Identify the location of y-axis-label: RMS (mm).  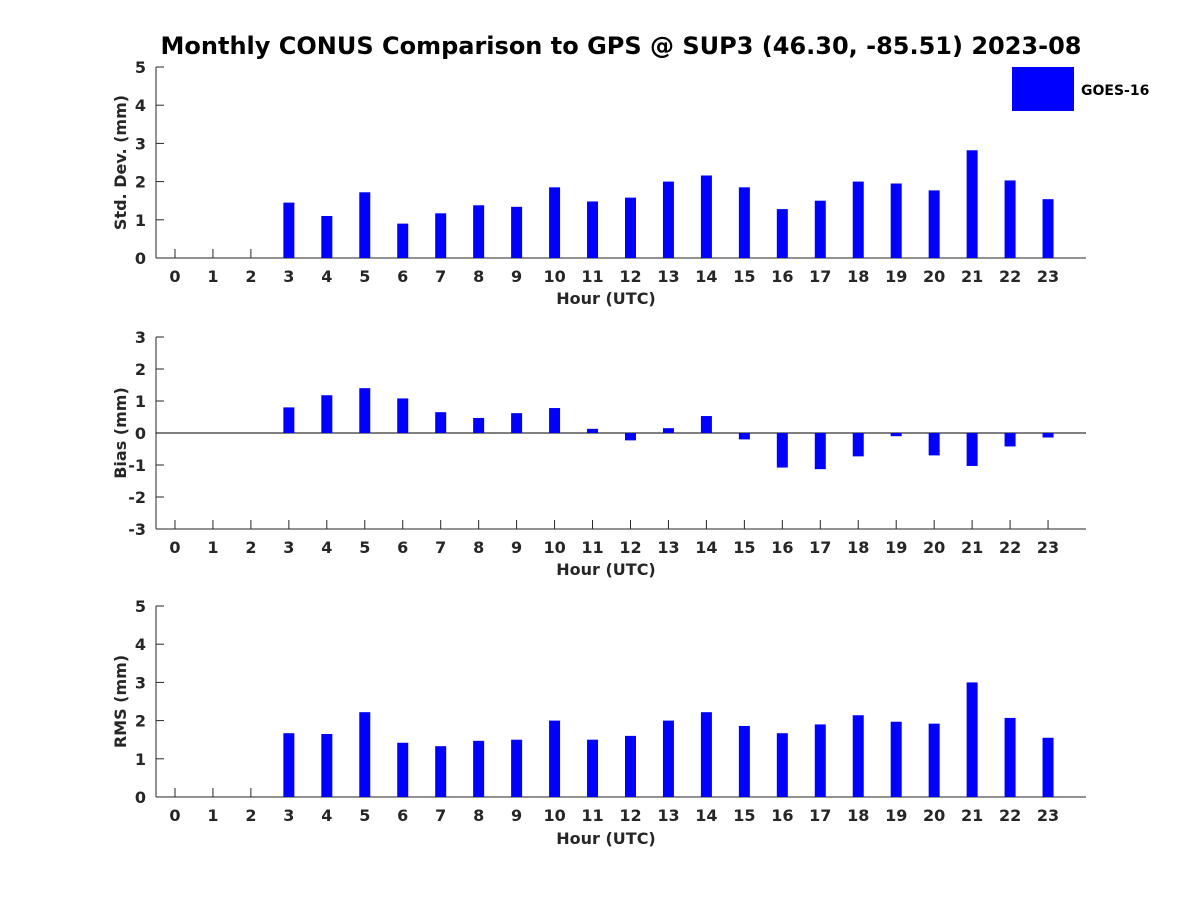
(120, 701).